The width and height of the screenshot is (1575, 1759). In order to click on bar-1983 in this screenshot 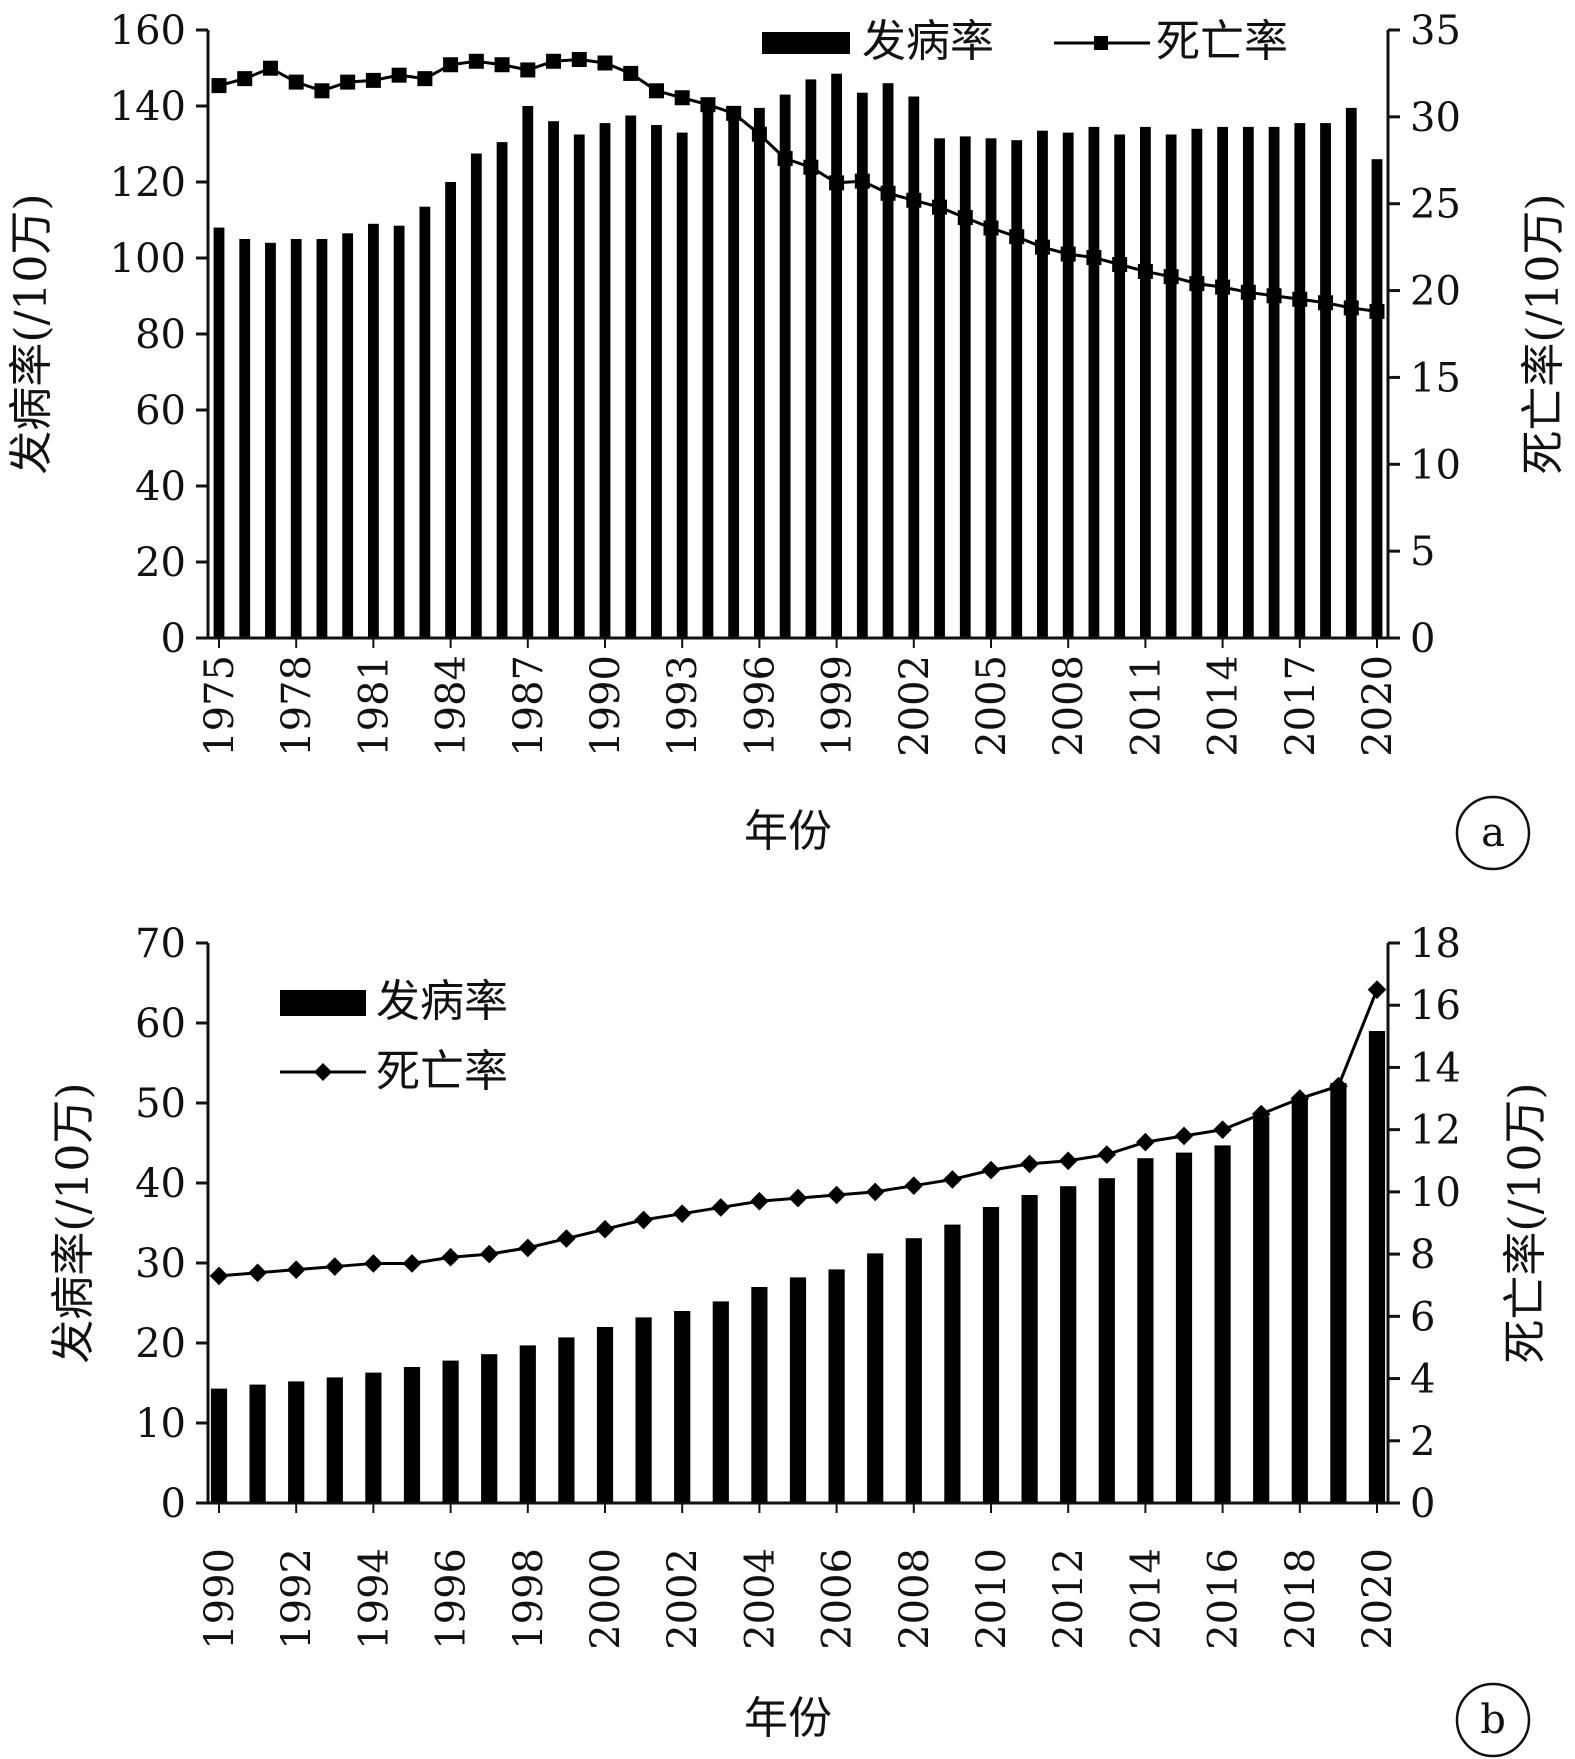, I will do `click(425, 422)`.